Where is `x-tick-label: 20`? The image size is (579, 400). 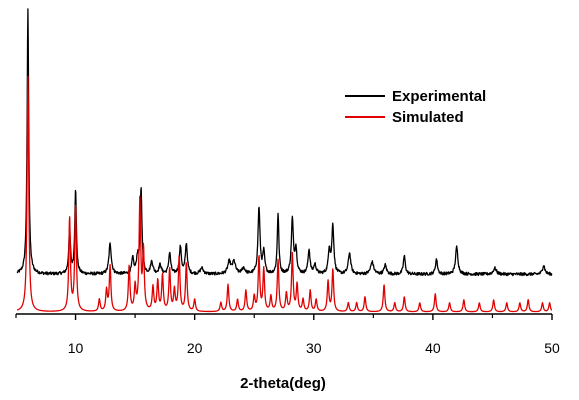 x-tick-label: 20 is located at coordinates (195, 348).